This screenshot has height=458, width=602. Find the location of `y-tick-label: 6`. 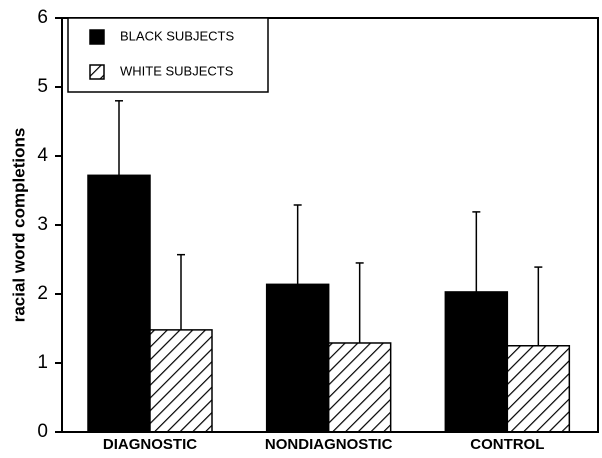

y-tick-label: 6 is located at coordinates (42, 17).